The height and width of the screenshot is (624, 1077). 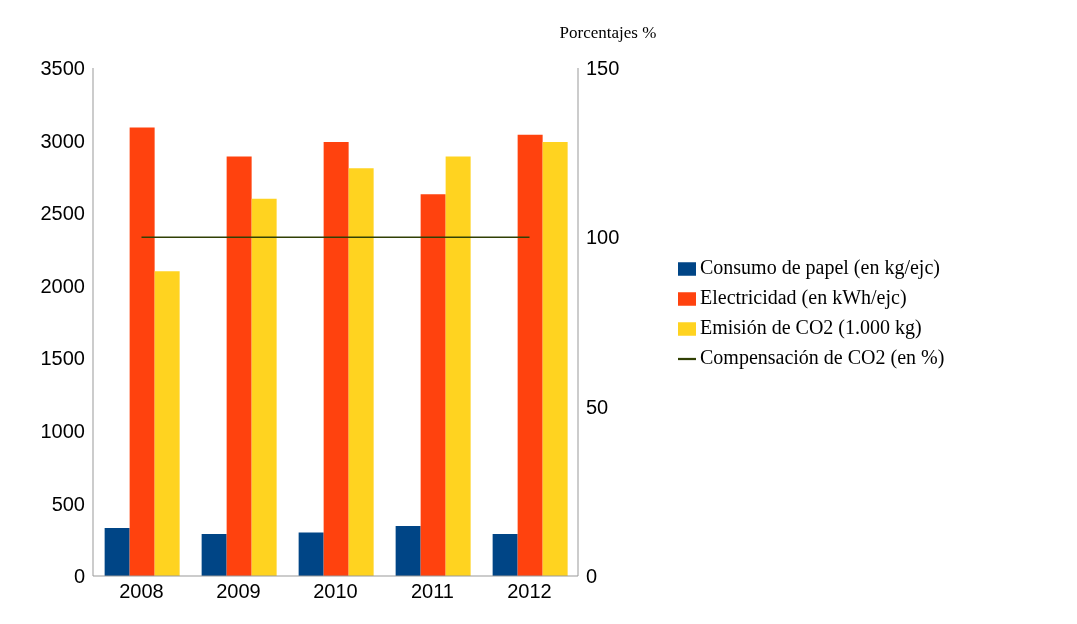 I want to click on y-tick-label: 3500, so click(x=62, y=68).